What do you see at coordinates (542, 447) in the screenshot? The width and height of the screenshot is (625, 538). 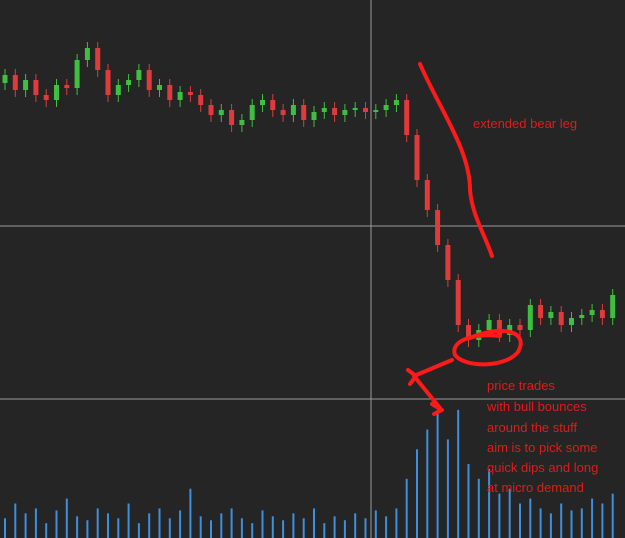 I see `annotation: aim is to pick some` at bounding box center [542, 447].